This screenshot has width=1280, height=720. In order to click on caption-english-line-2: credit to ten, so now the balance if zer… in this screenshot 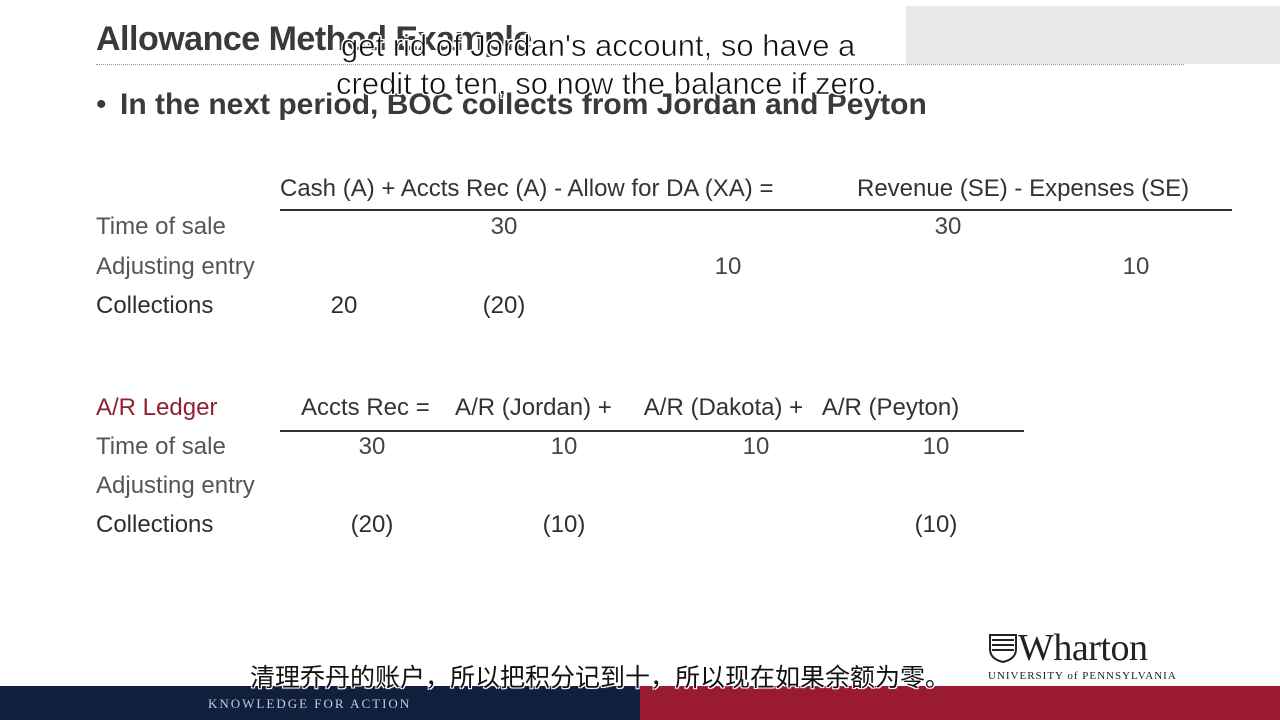, I will do `click(610, 84)`.